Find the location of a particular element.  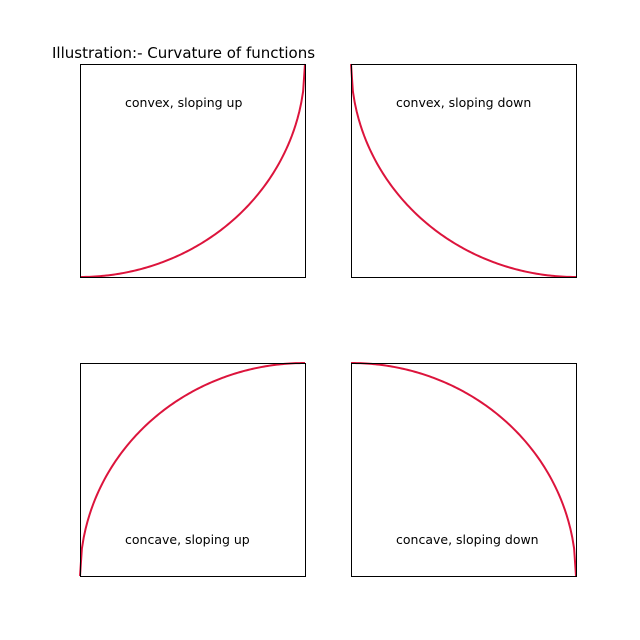

axes-frame-concave-down is located at coordinates (464, 470).